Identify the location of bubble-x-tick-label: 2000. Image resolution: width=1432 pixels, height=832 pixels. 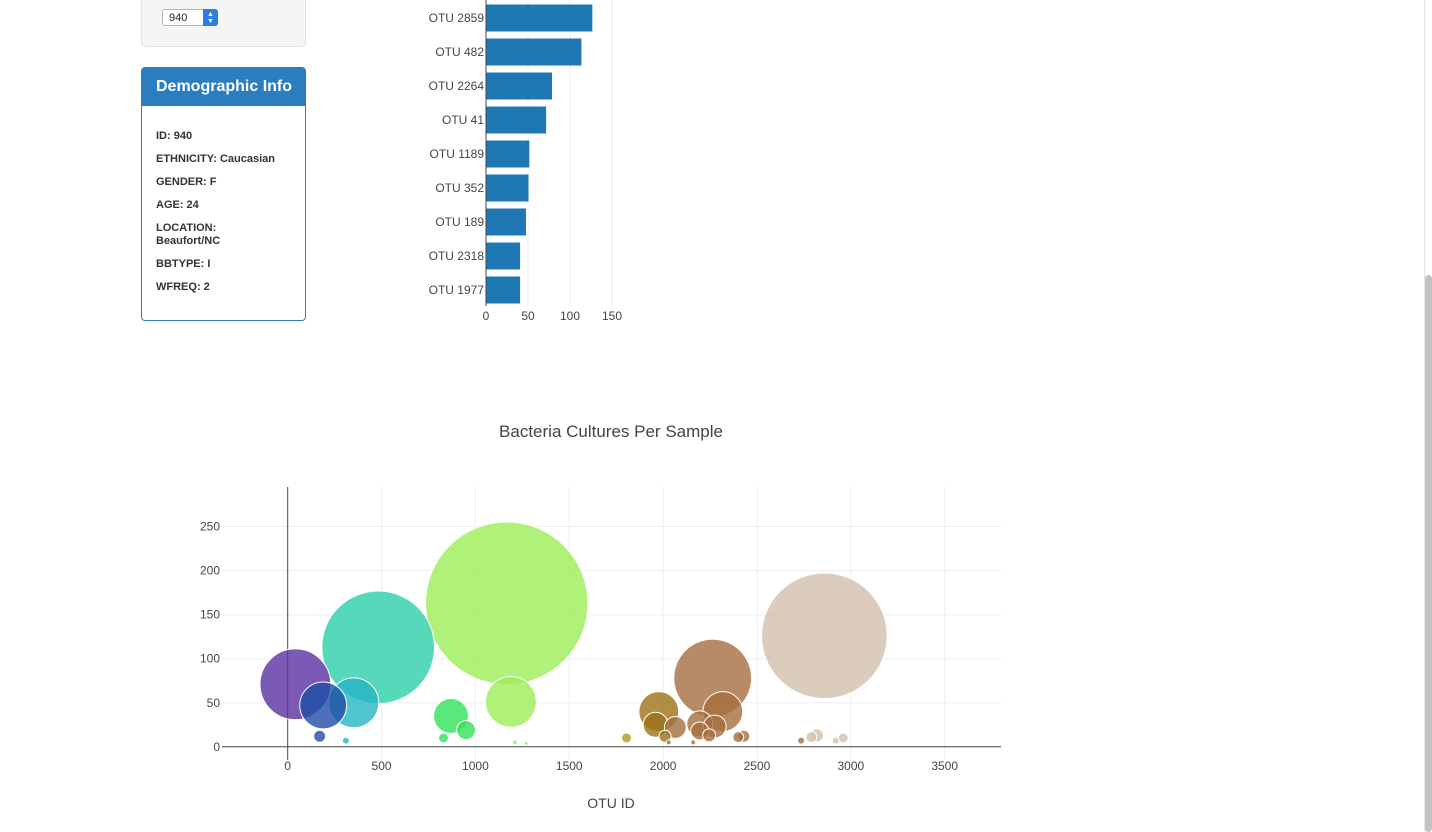
(663, 766).